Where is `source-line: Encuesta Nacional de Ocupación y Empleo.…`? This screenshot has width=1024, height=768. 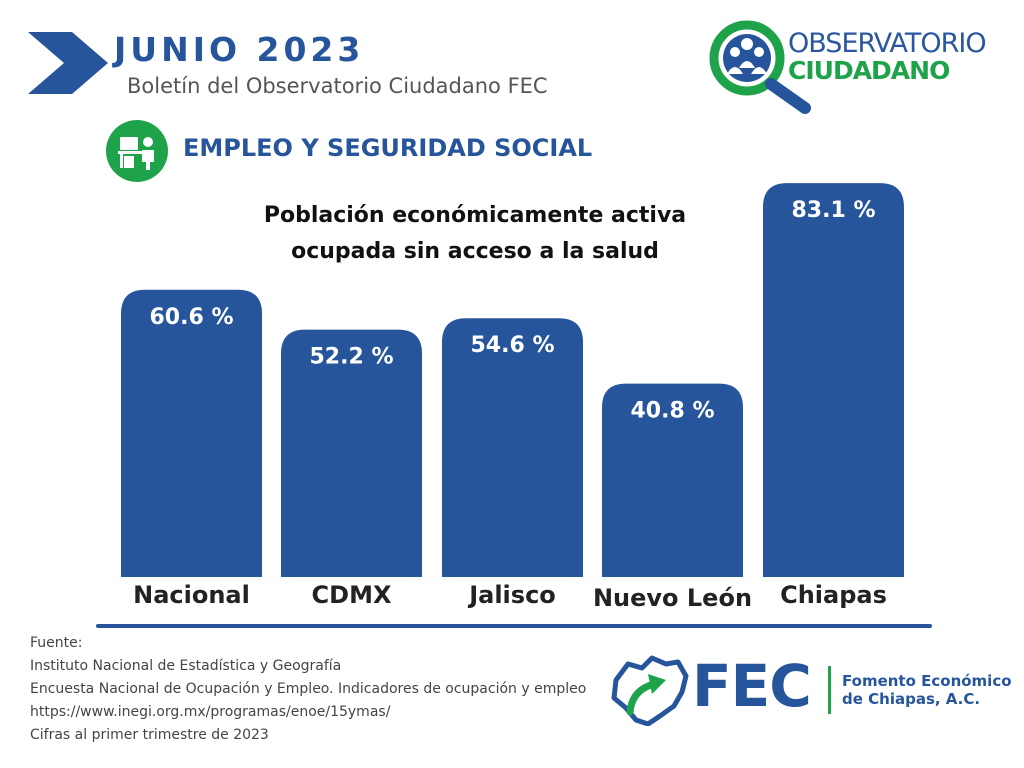
source-line: Encuesta Nacional de Ocupación y Empleo.… is located at coordinates (308, 689).